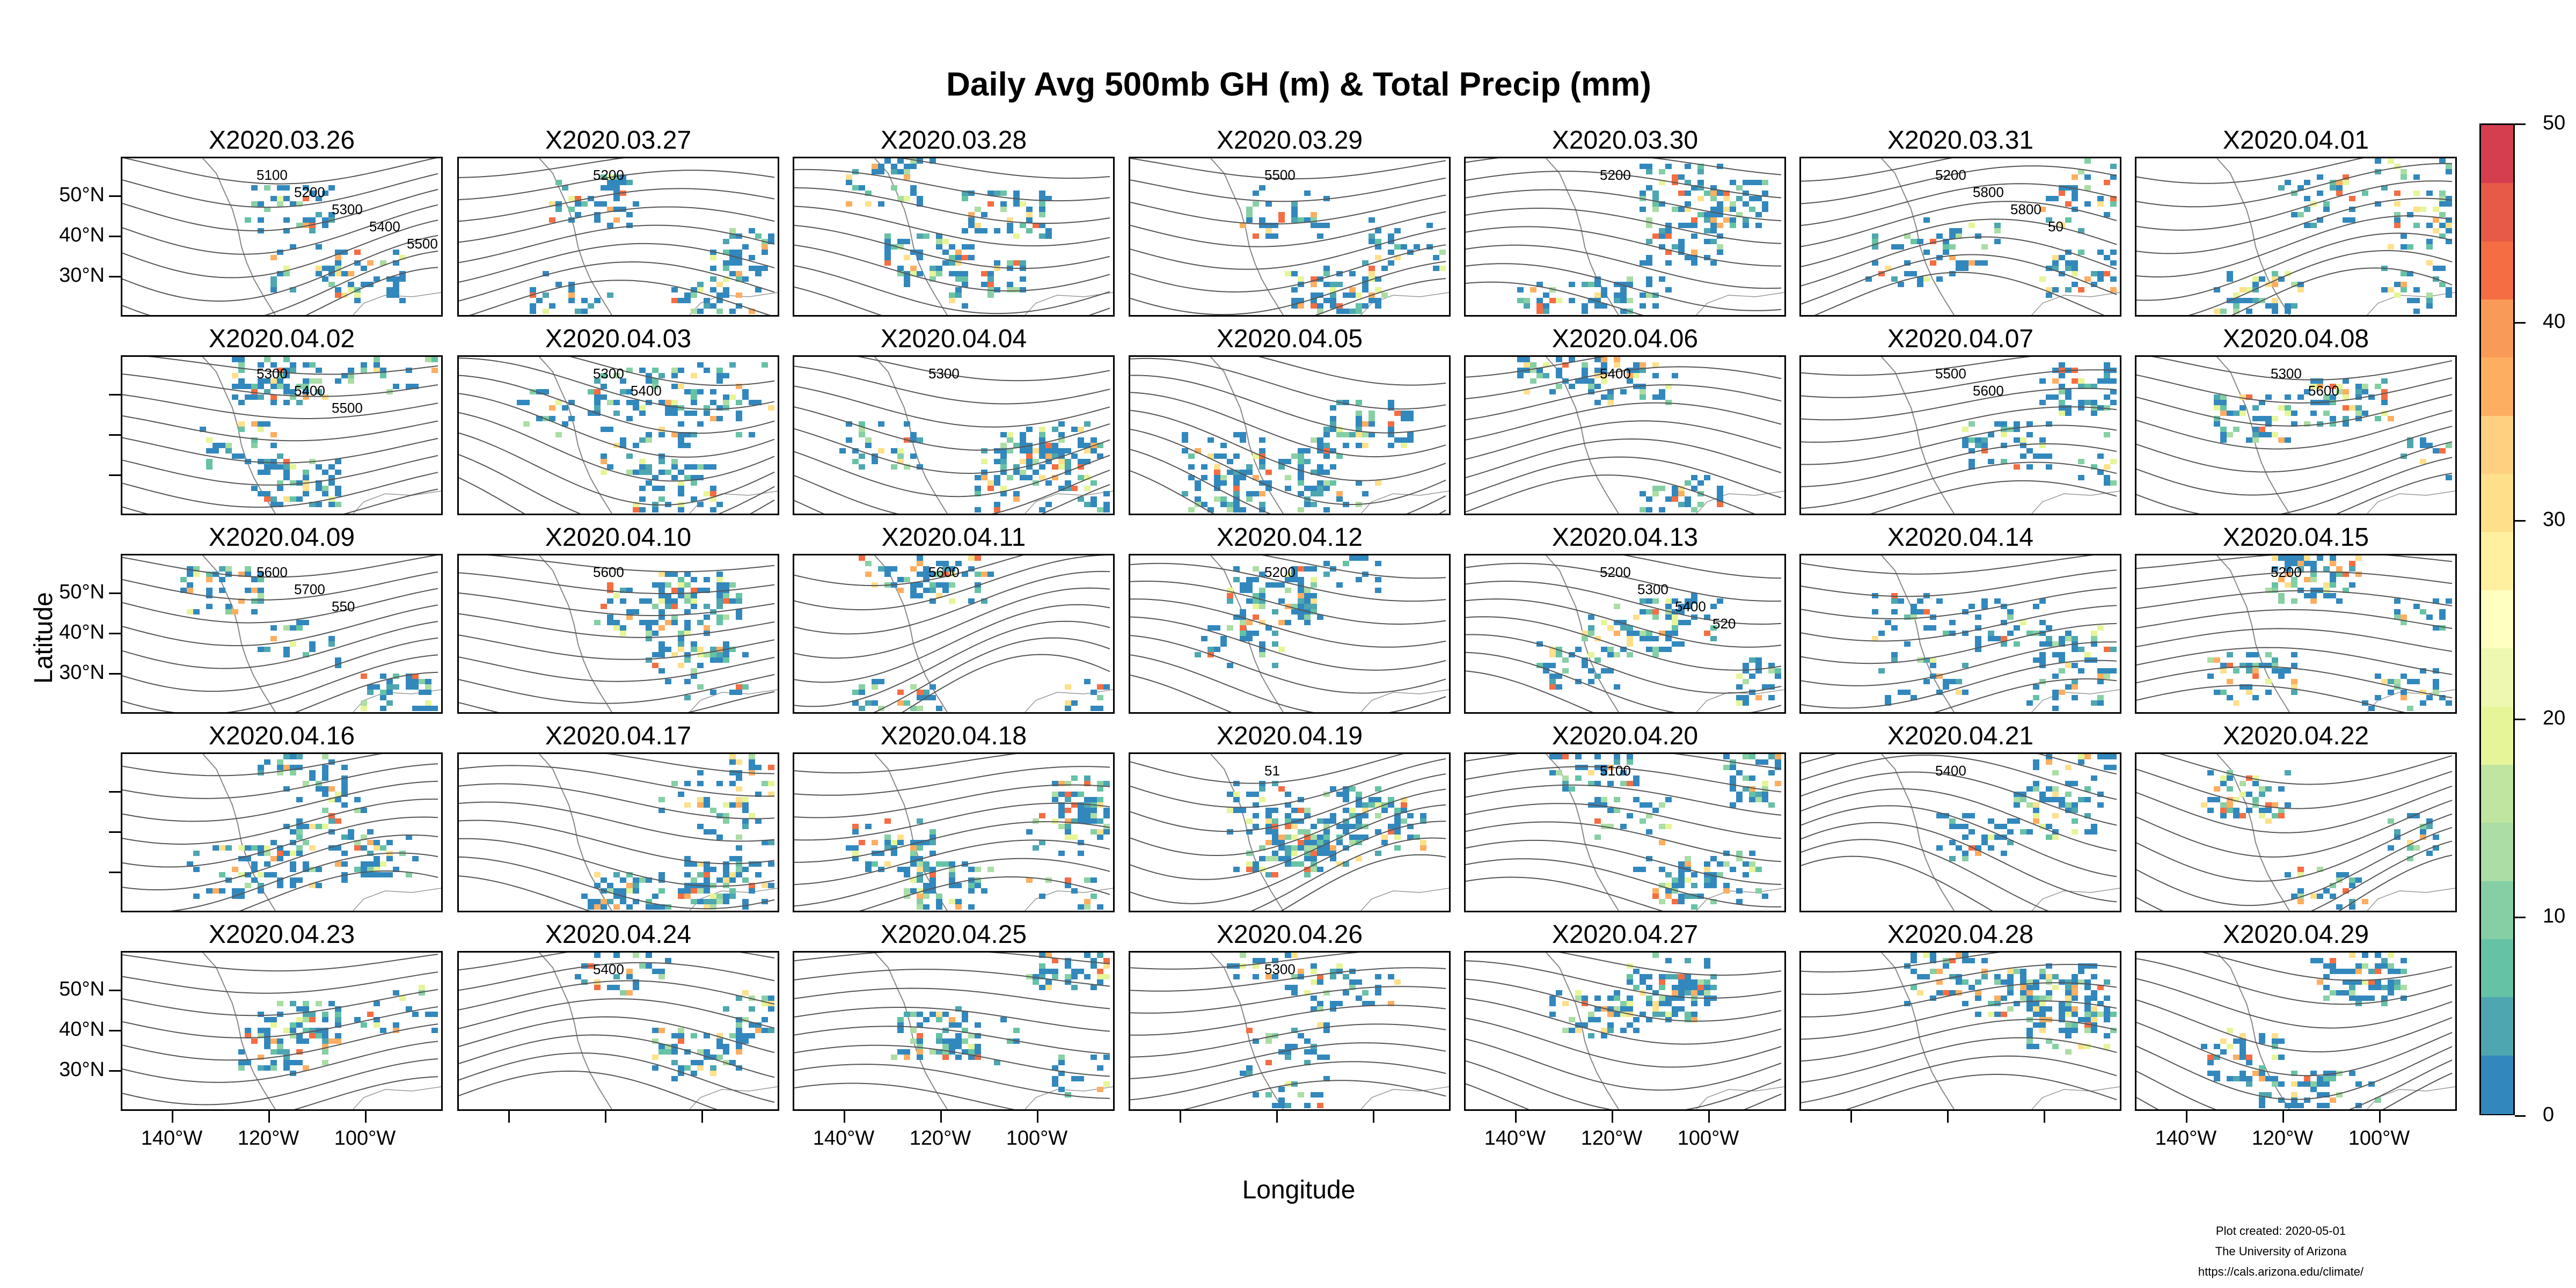  What do you see at coordinates (1247, 435) in the screenshot?
I see `coastline` at bounding box center [1247, 435].